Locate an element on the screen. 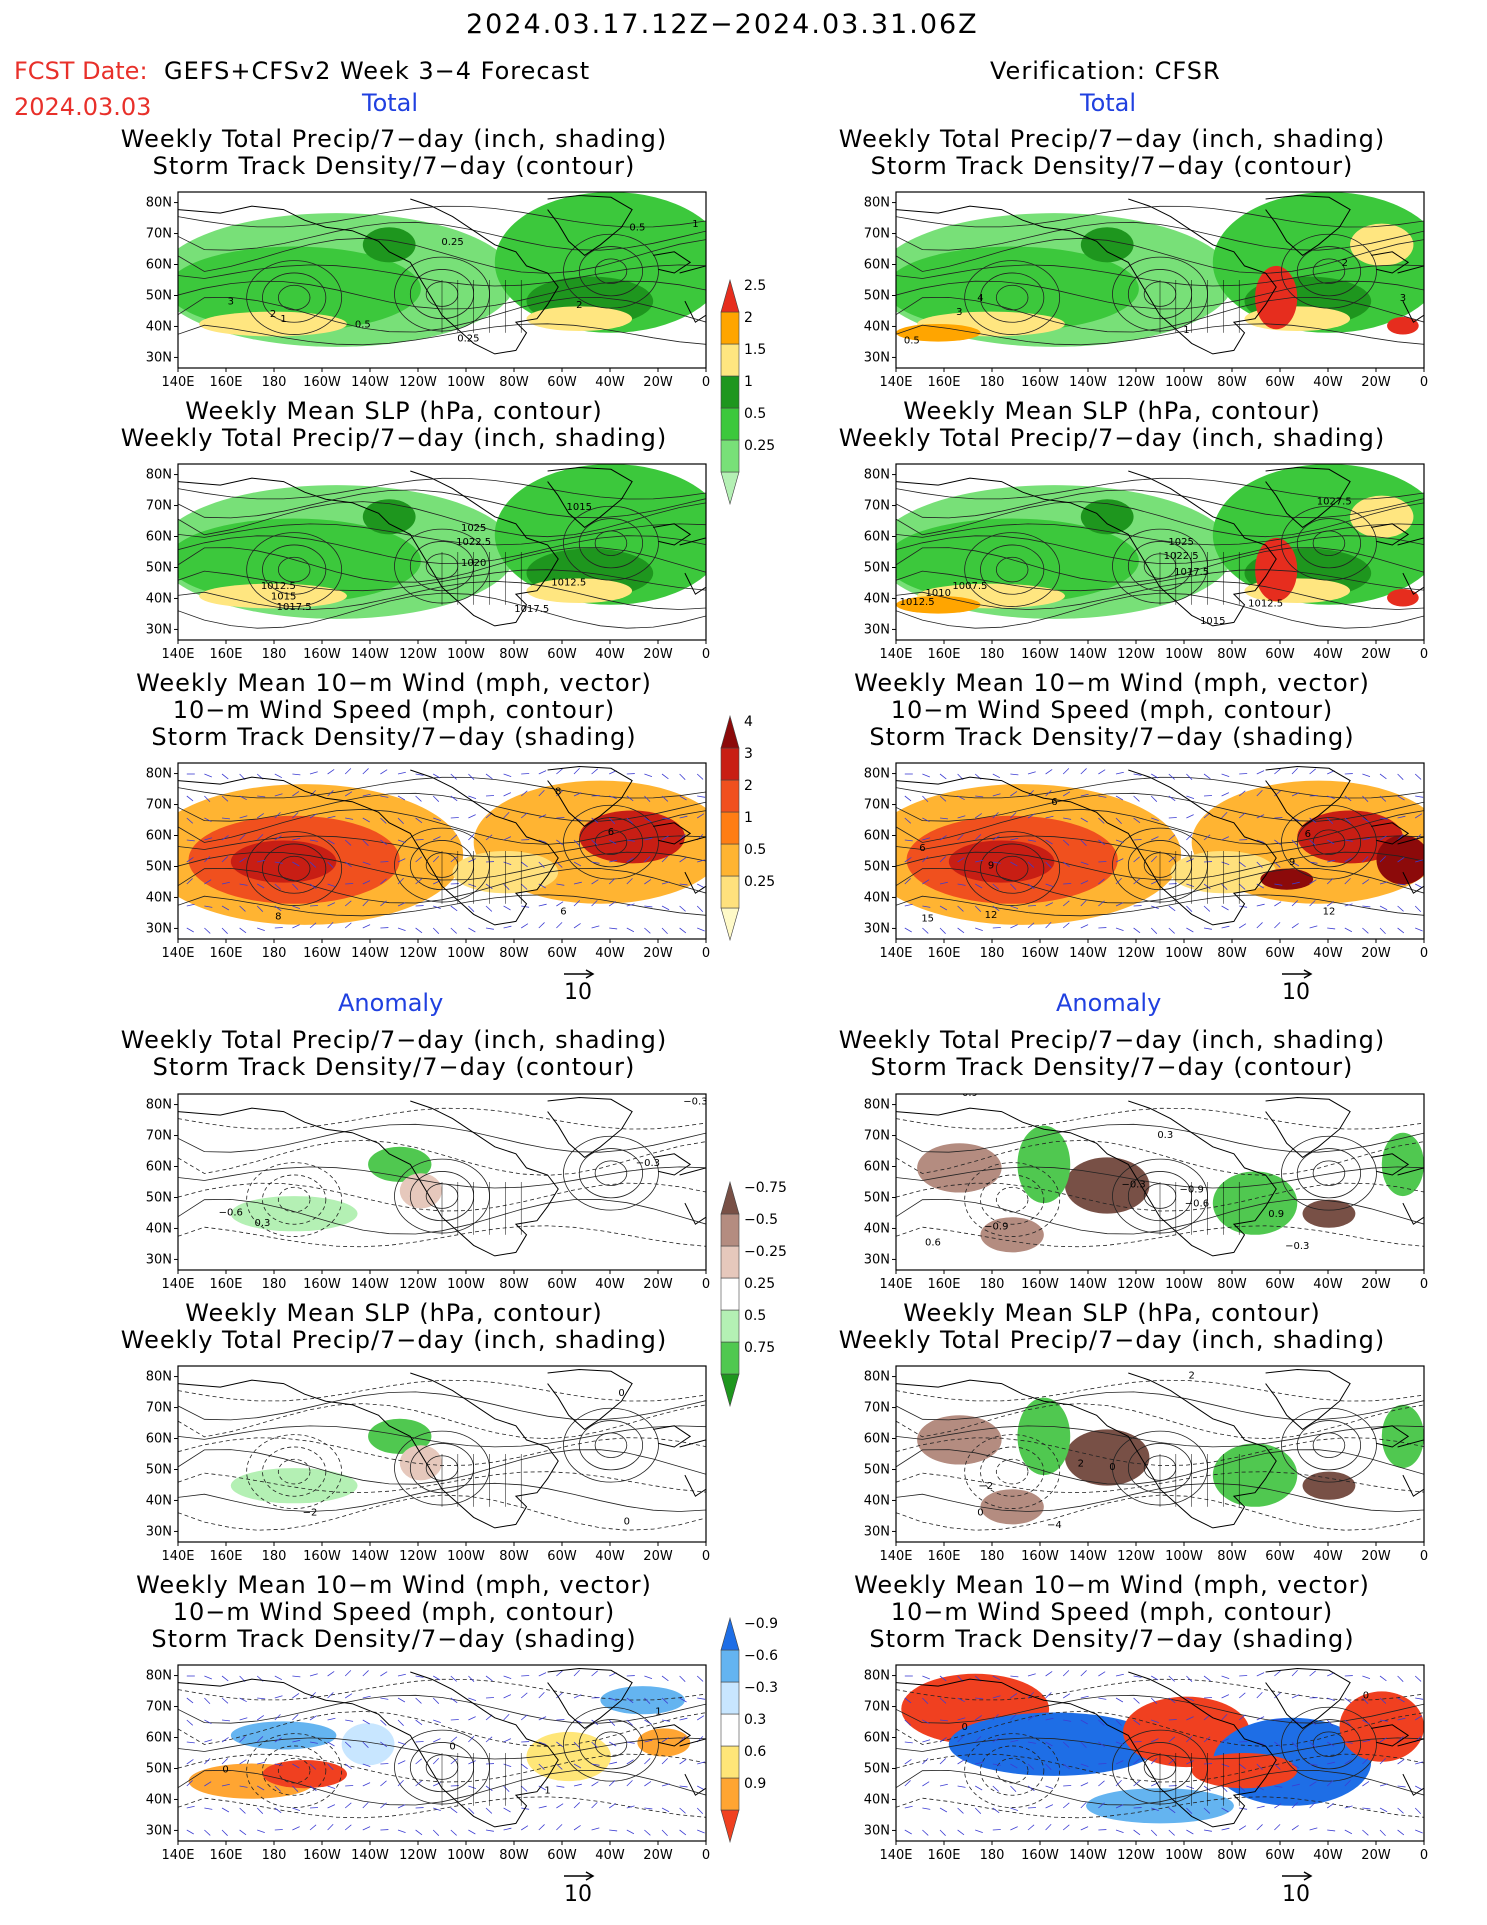  contour-label: −4 is located at coordinates (1054, 1525).